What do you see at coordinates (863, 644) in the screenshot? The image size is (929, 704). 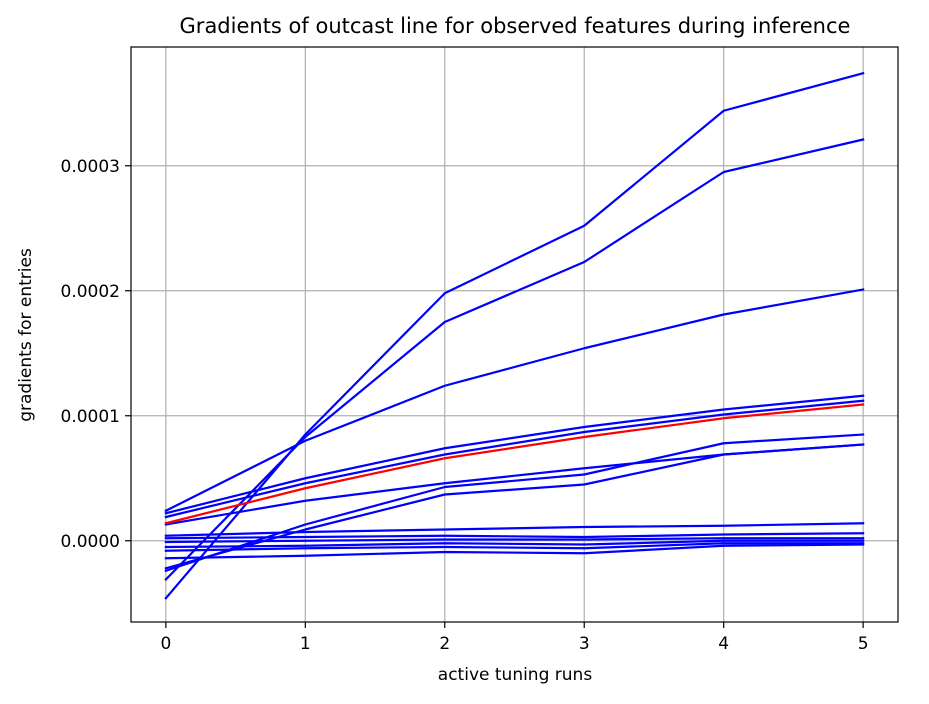 I see `x-tick-label: 5` at bounding box center [863, 644].